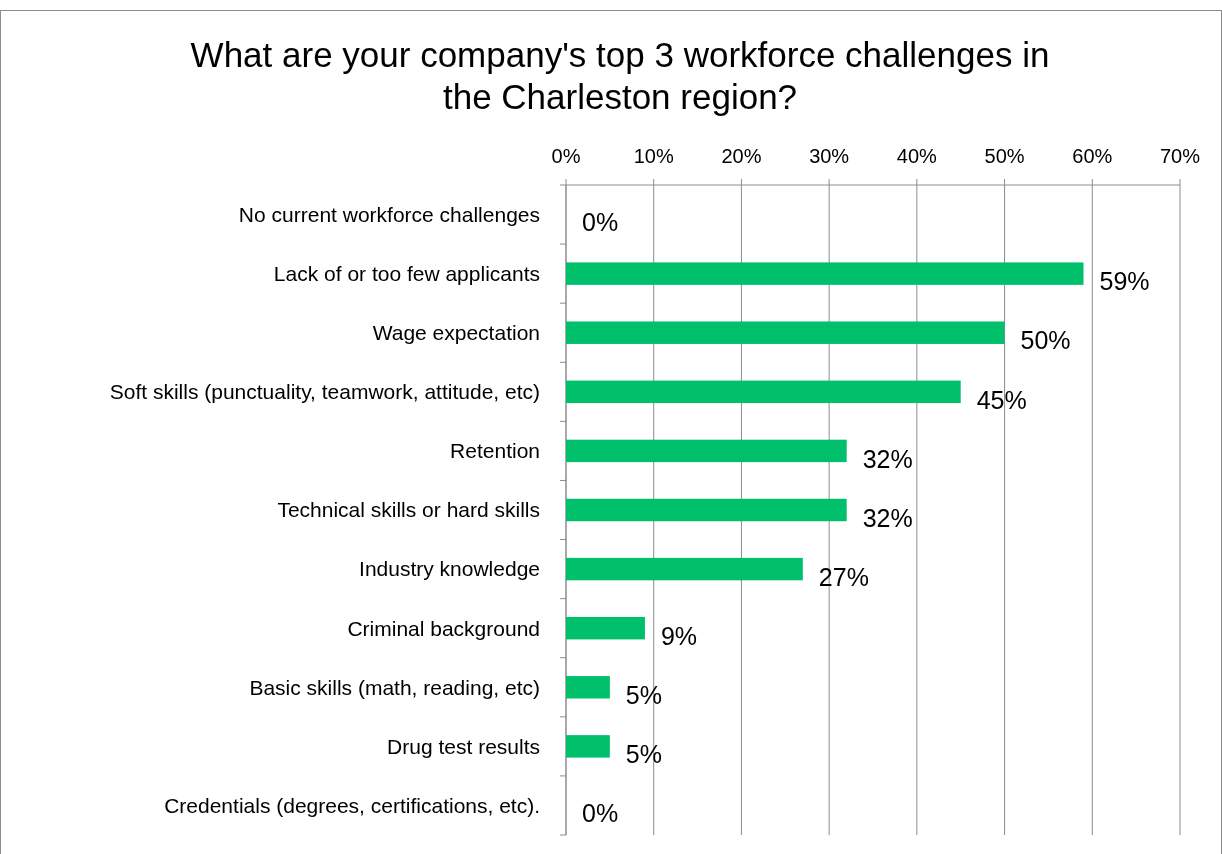 The image size is (1222, 854). I want to click on x-tick-label: 20%, so click(741, 156).